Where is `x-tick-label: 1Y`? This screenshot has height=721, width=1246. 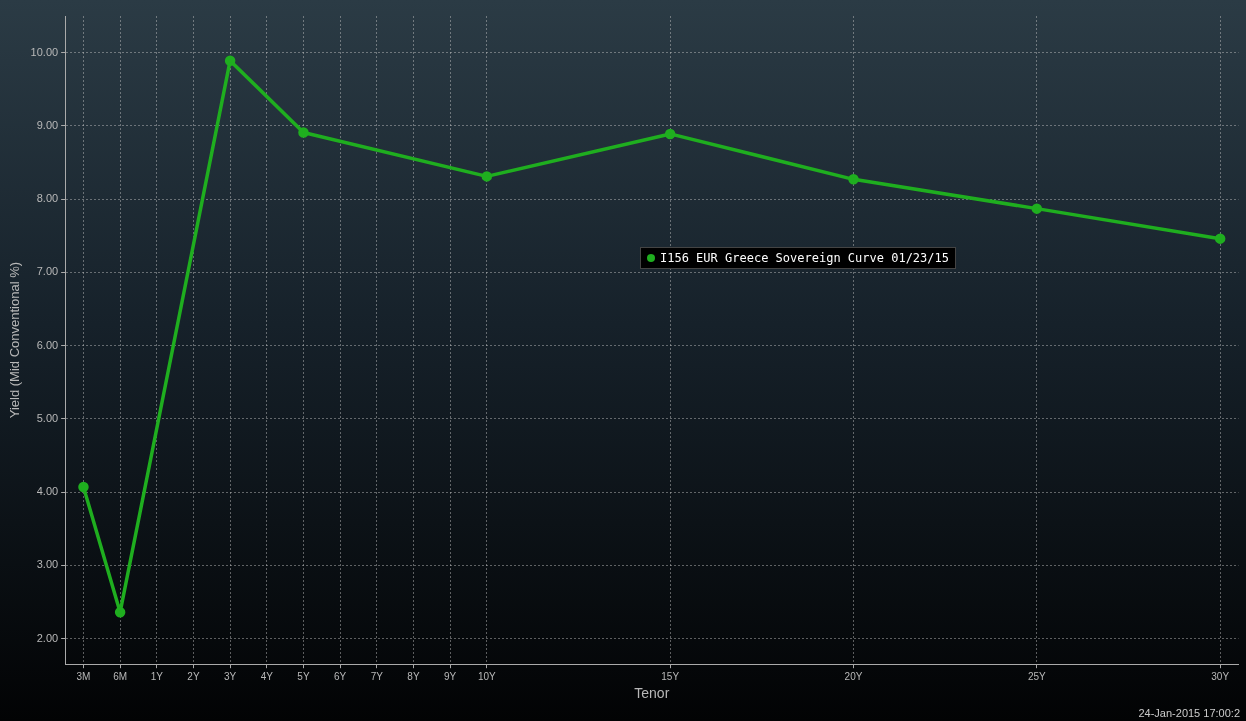 x-tick-label: 1Y is located at coordinates (157, 676).